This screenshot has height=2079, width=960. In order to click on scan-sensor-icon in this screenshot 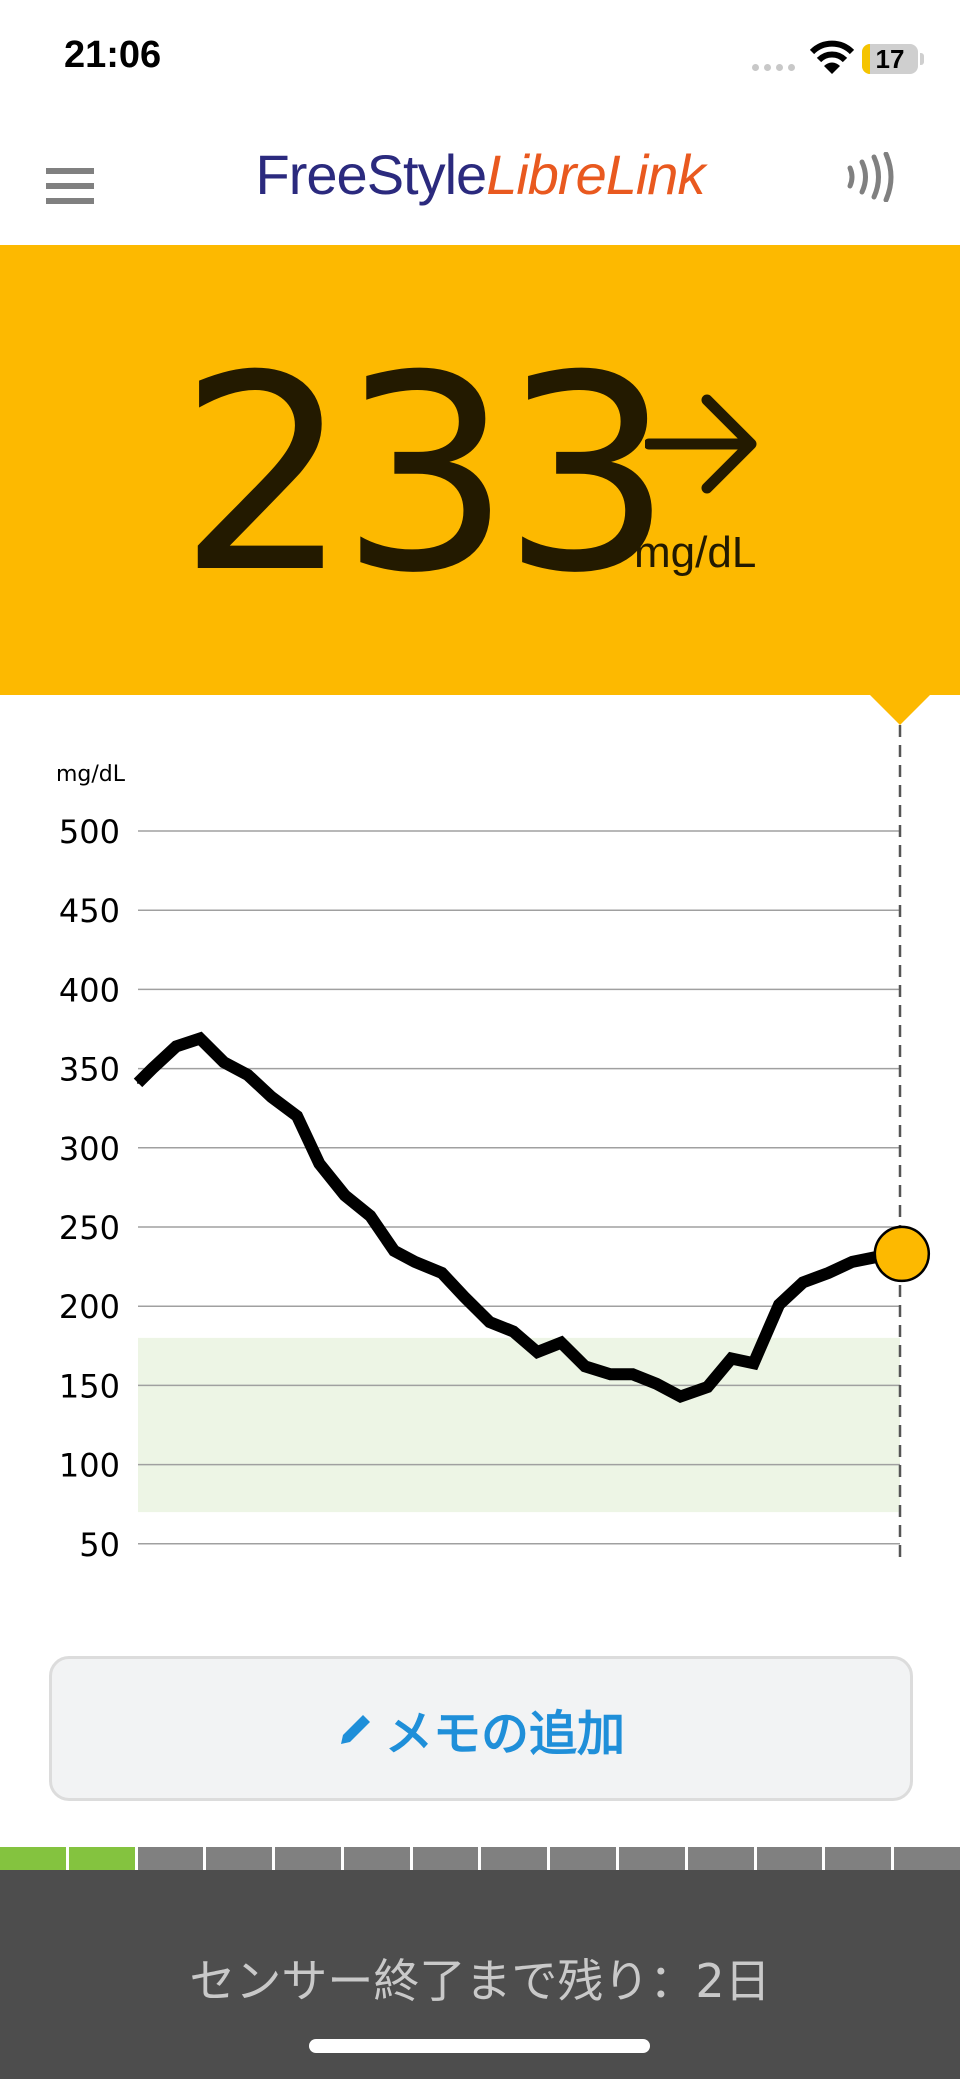, I will do `click(868, 177)`.